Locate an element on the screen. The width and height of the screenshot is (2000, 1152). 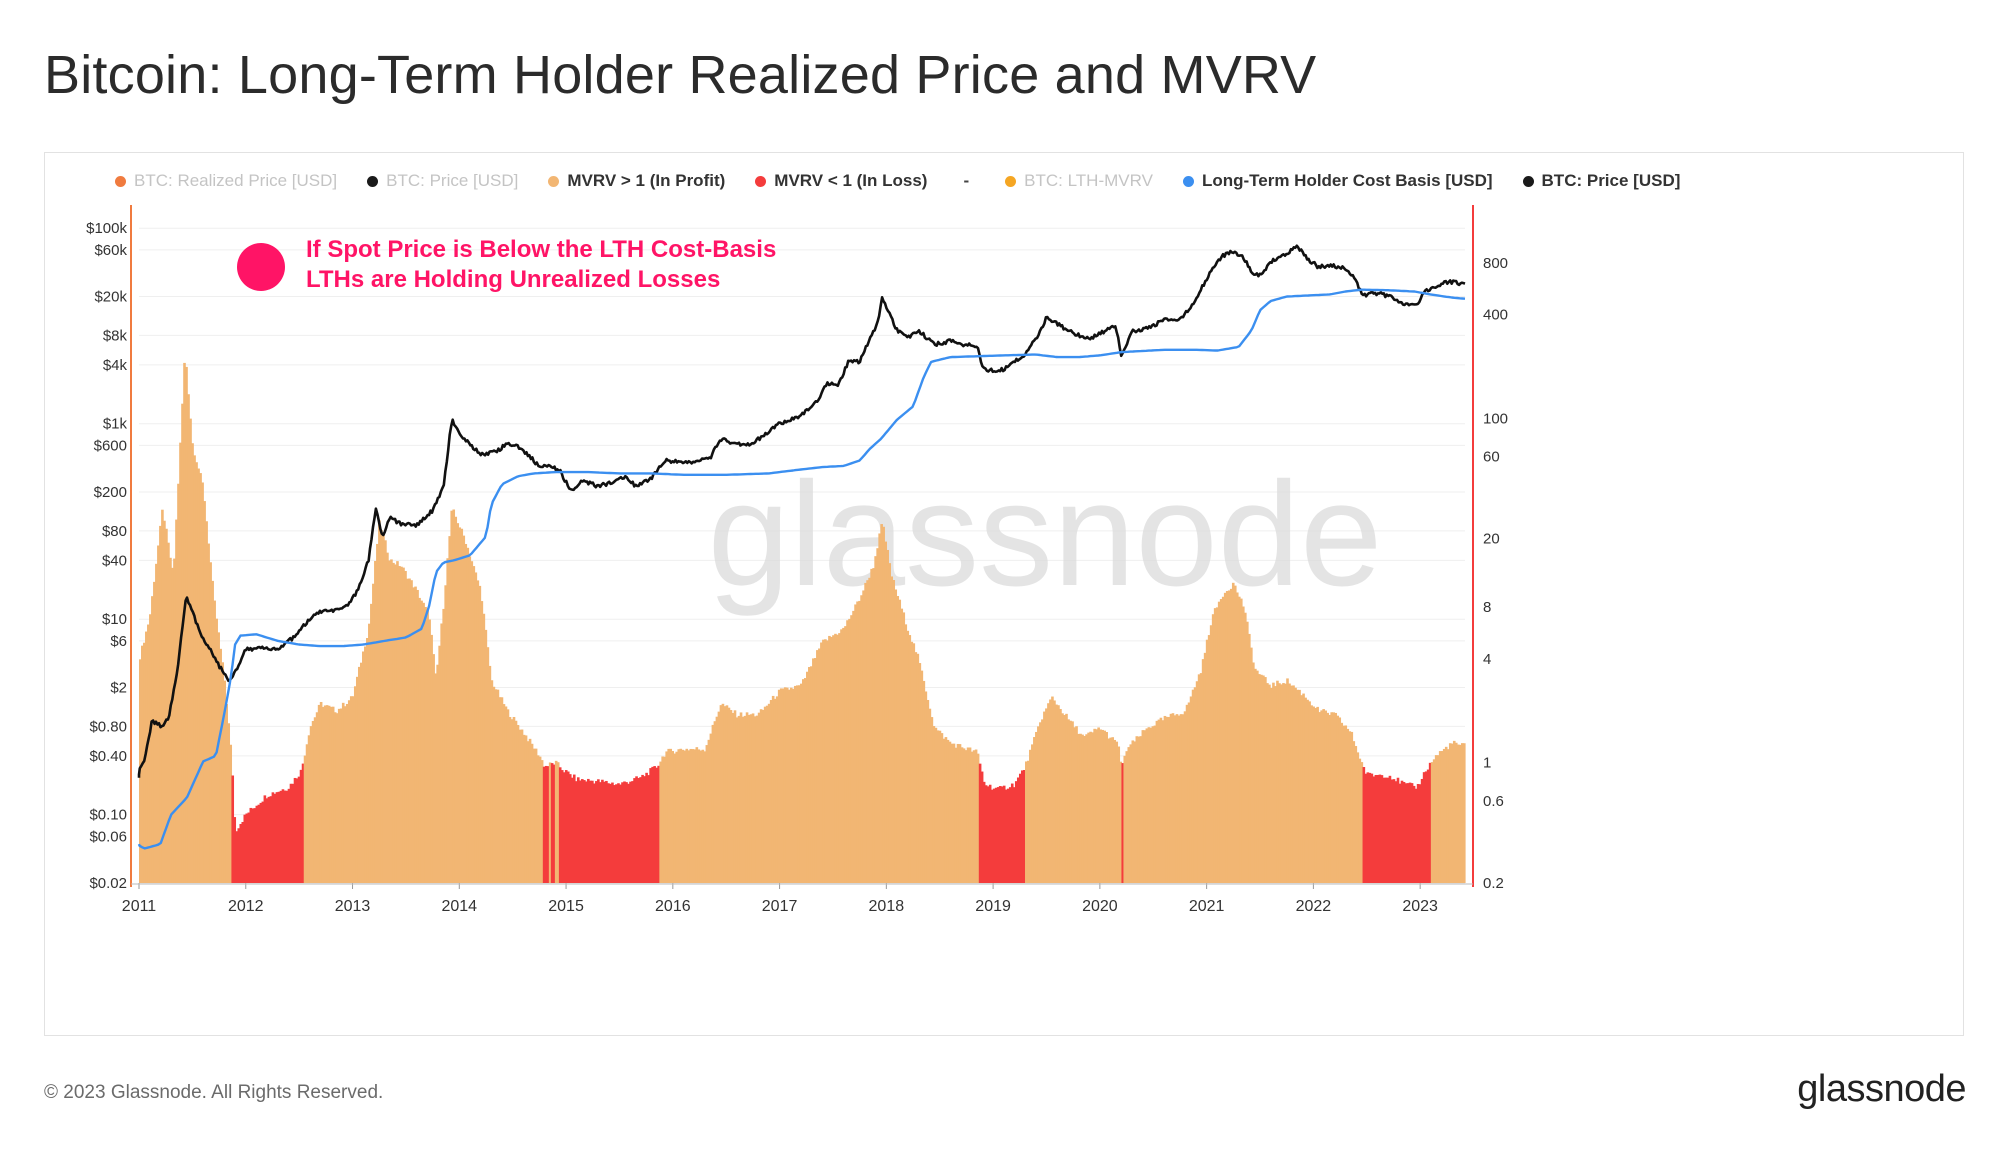
y-right-tick-label: 1 is located at coordinates (1487, 763).